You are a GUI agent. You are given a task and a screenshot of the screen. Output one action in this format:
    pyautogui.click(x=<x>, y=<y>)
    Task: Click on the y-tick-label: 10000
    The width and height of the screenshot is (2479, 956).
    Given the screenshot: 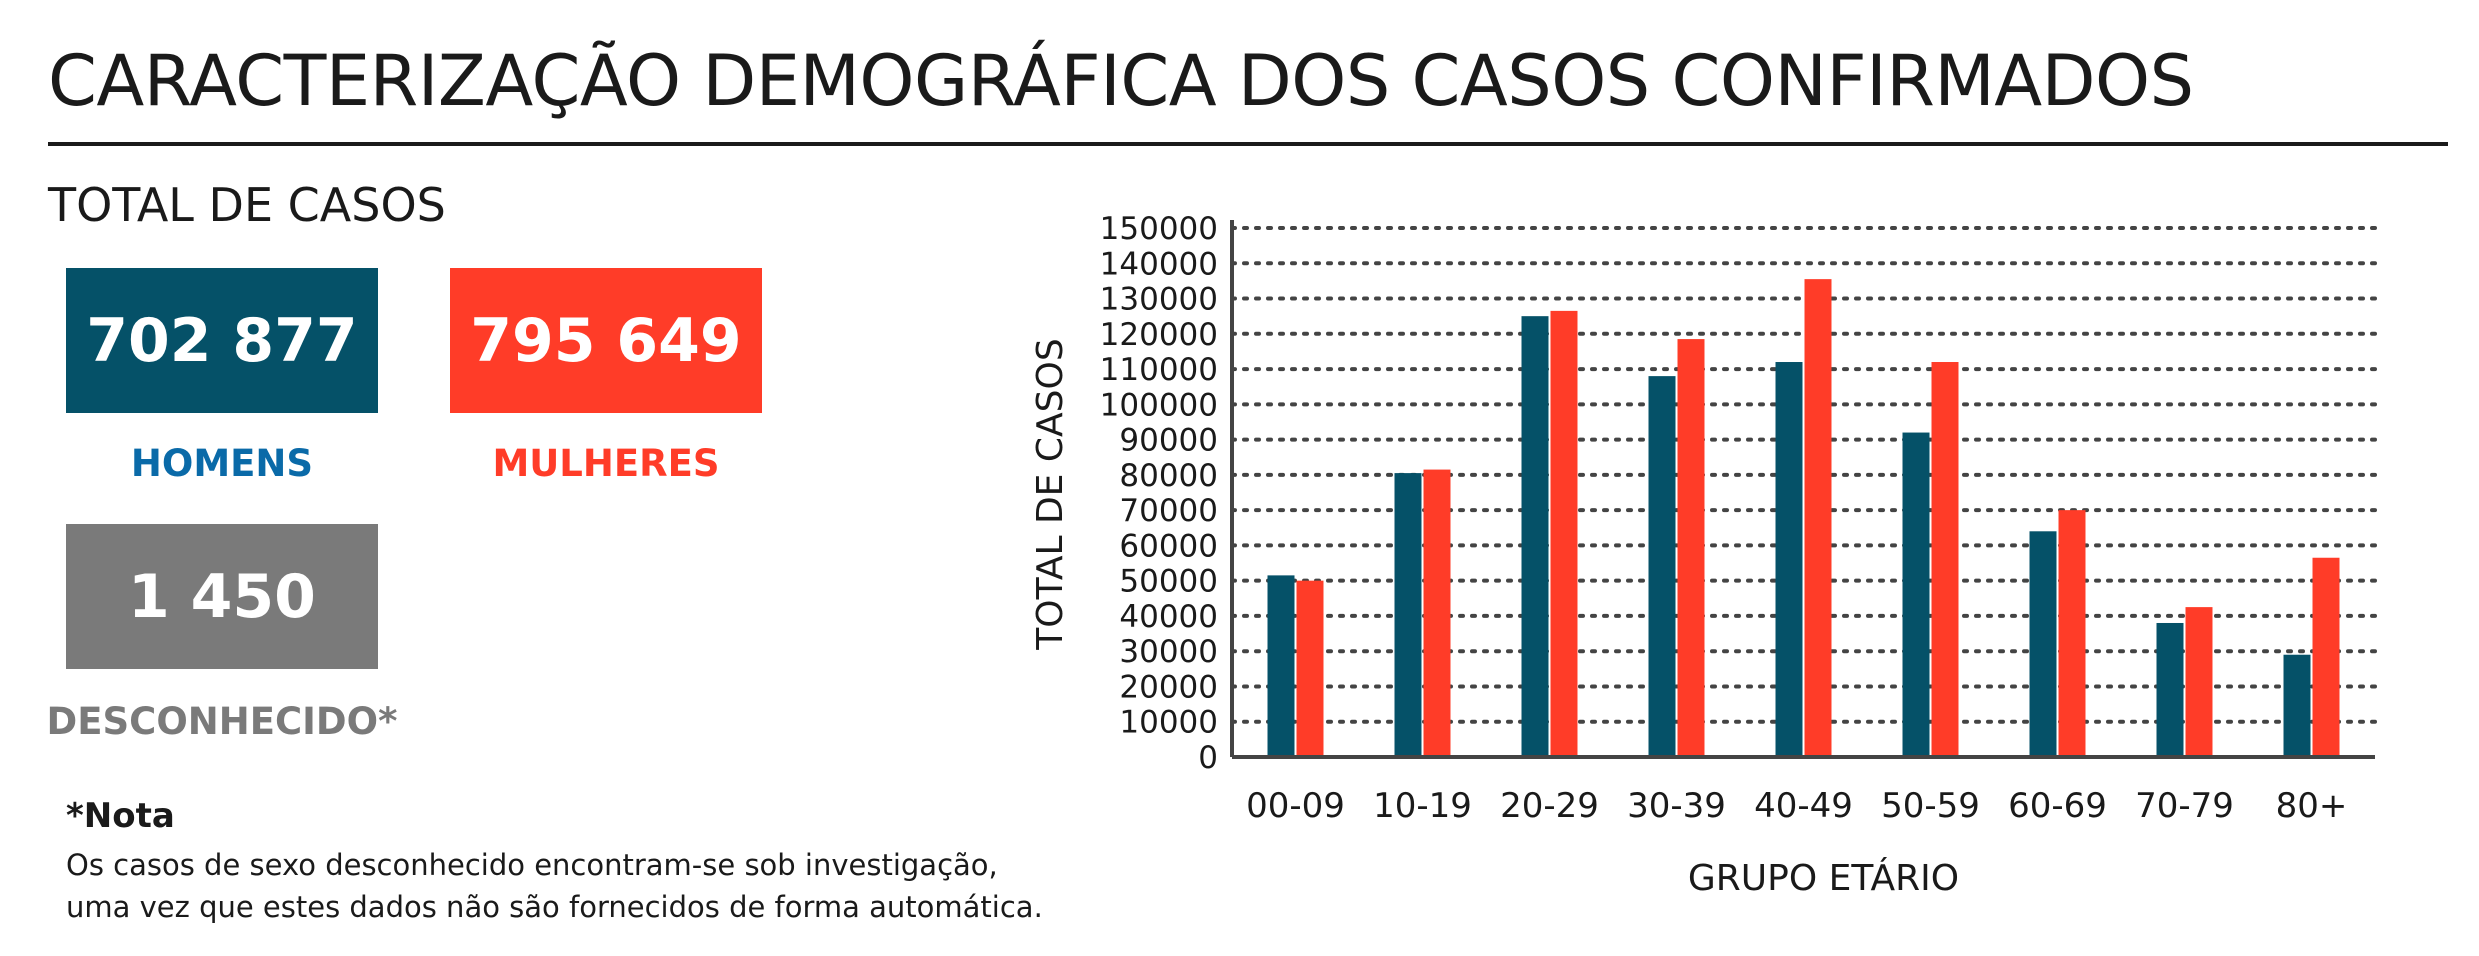 What is the action you would take?
    pyautogui.click(x=1168, y=723)
    